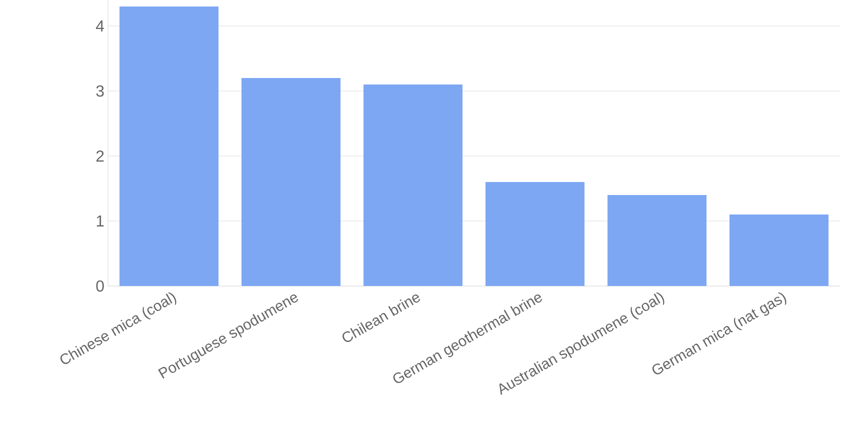 The width and height of the screenshot is (844, 432). What do you see at coordinates (100, 286) in the screenshot?
I see `y-tick-label: 0` at bounding box center [100, 286].